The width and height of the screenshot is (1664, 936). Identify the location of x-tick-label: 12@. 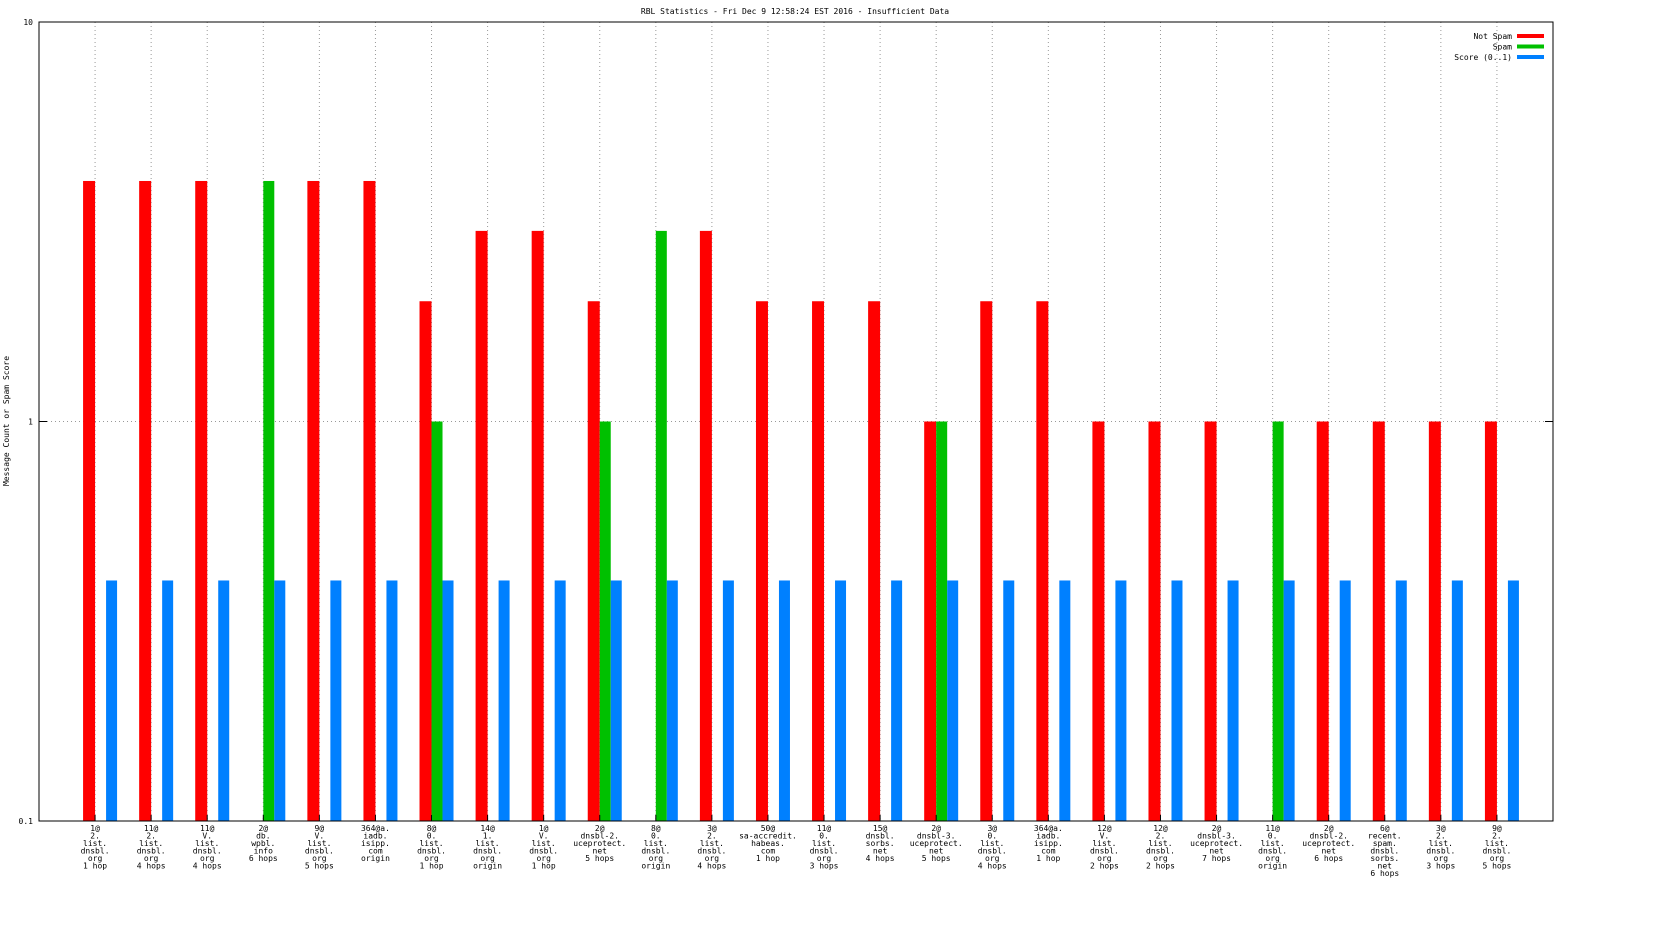
(1160, 828).